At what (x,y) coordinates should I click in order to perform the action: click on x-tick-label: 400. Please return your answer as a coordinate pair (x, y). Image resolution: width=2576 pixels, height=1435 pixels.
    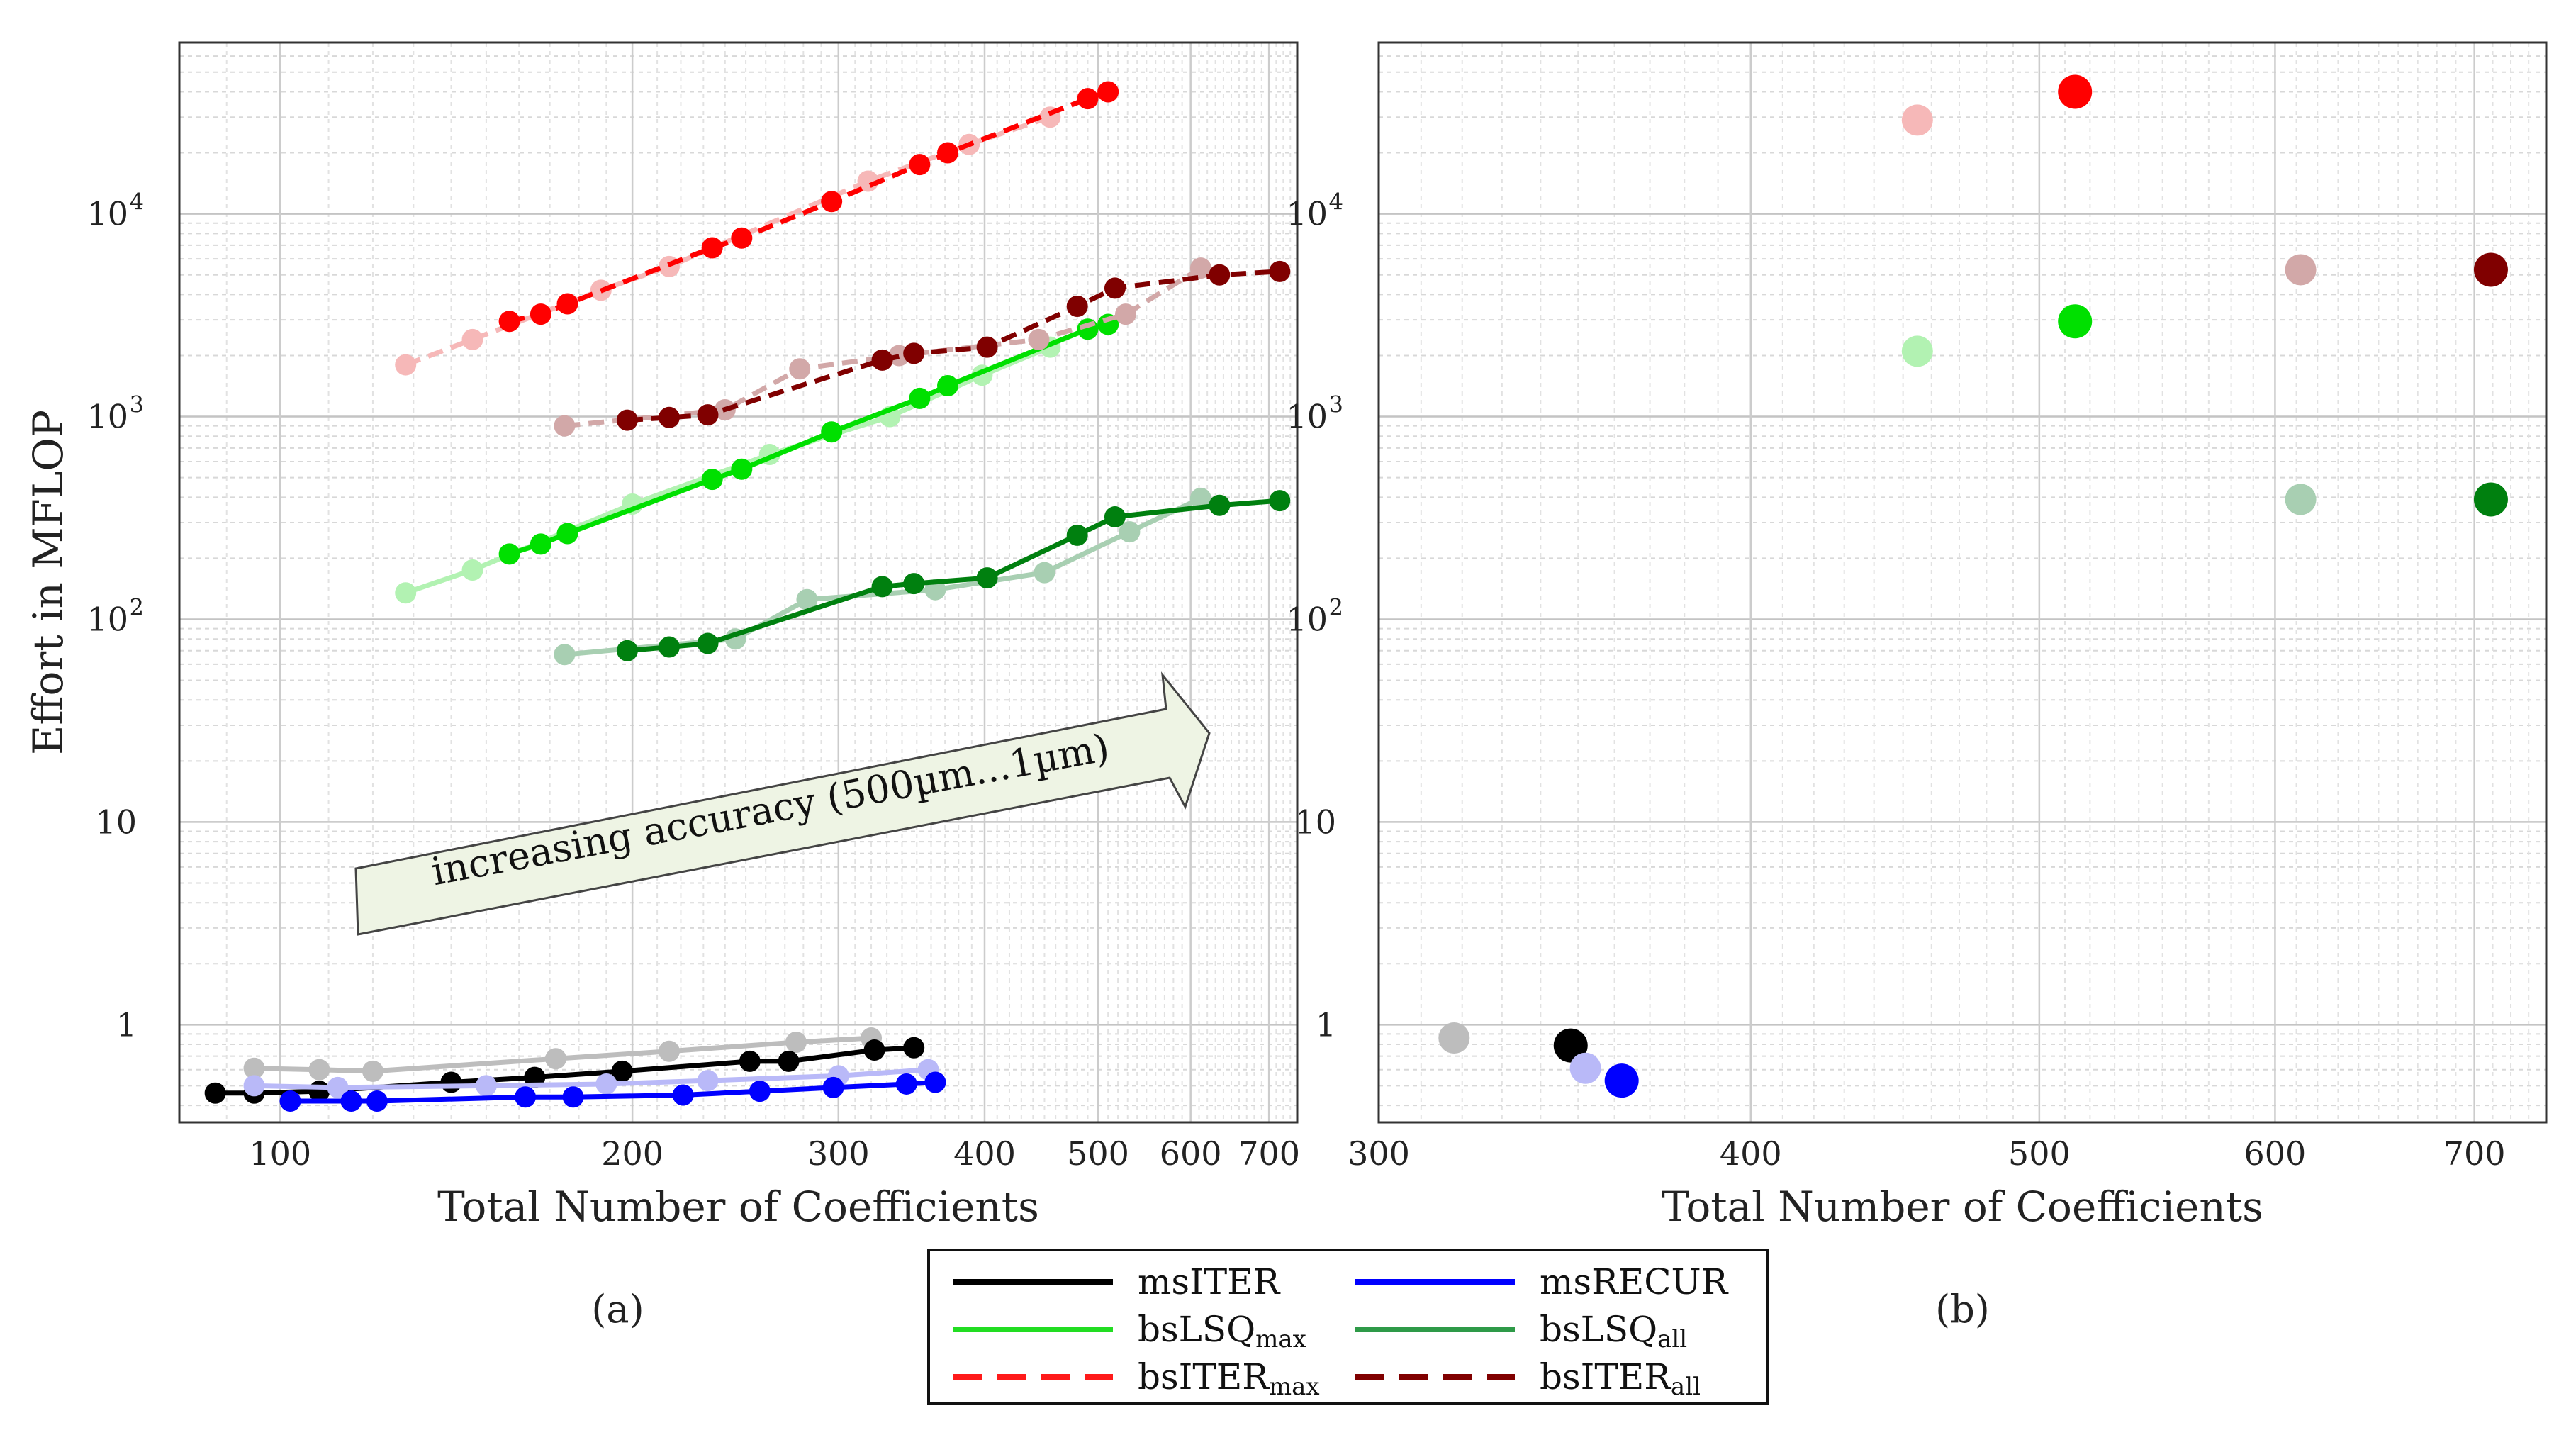
    Looking at the image, I should click on (985, 1153).